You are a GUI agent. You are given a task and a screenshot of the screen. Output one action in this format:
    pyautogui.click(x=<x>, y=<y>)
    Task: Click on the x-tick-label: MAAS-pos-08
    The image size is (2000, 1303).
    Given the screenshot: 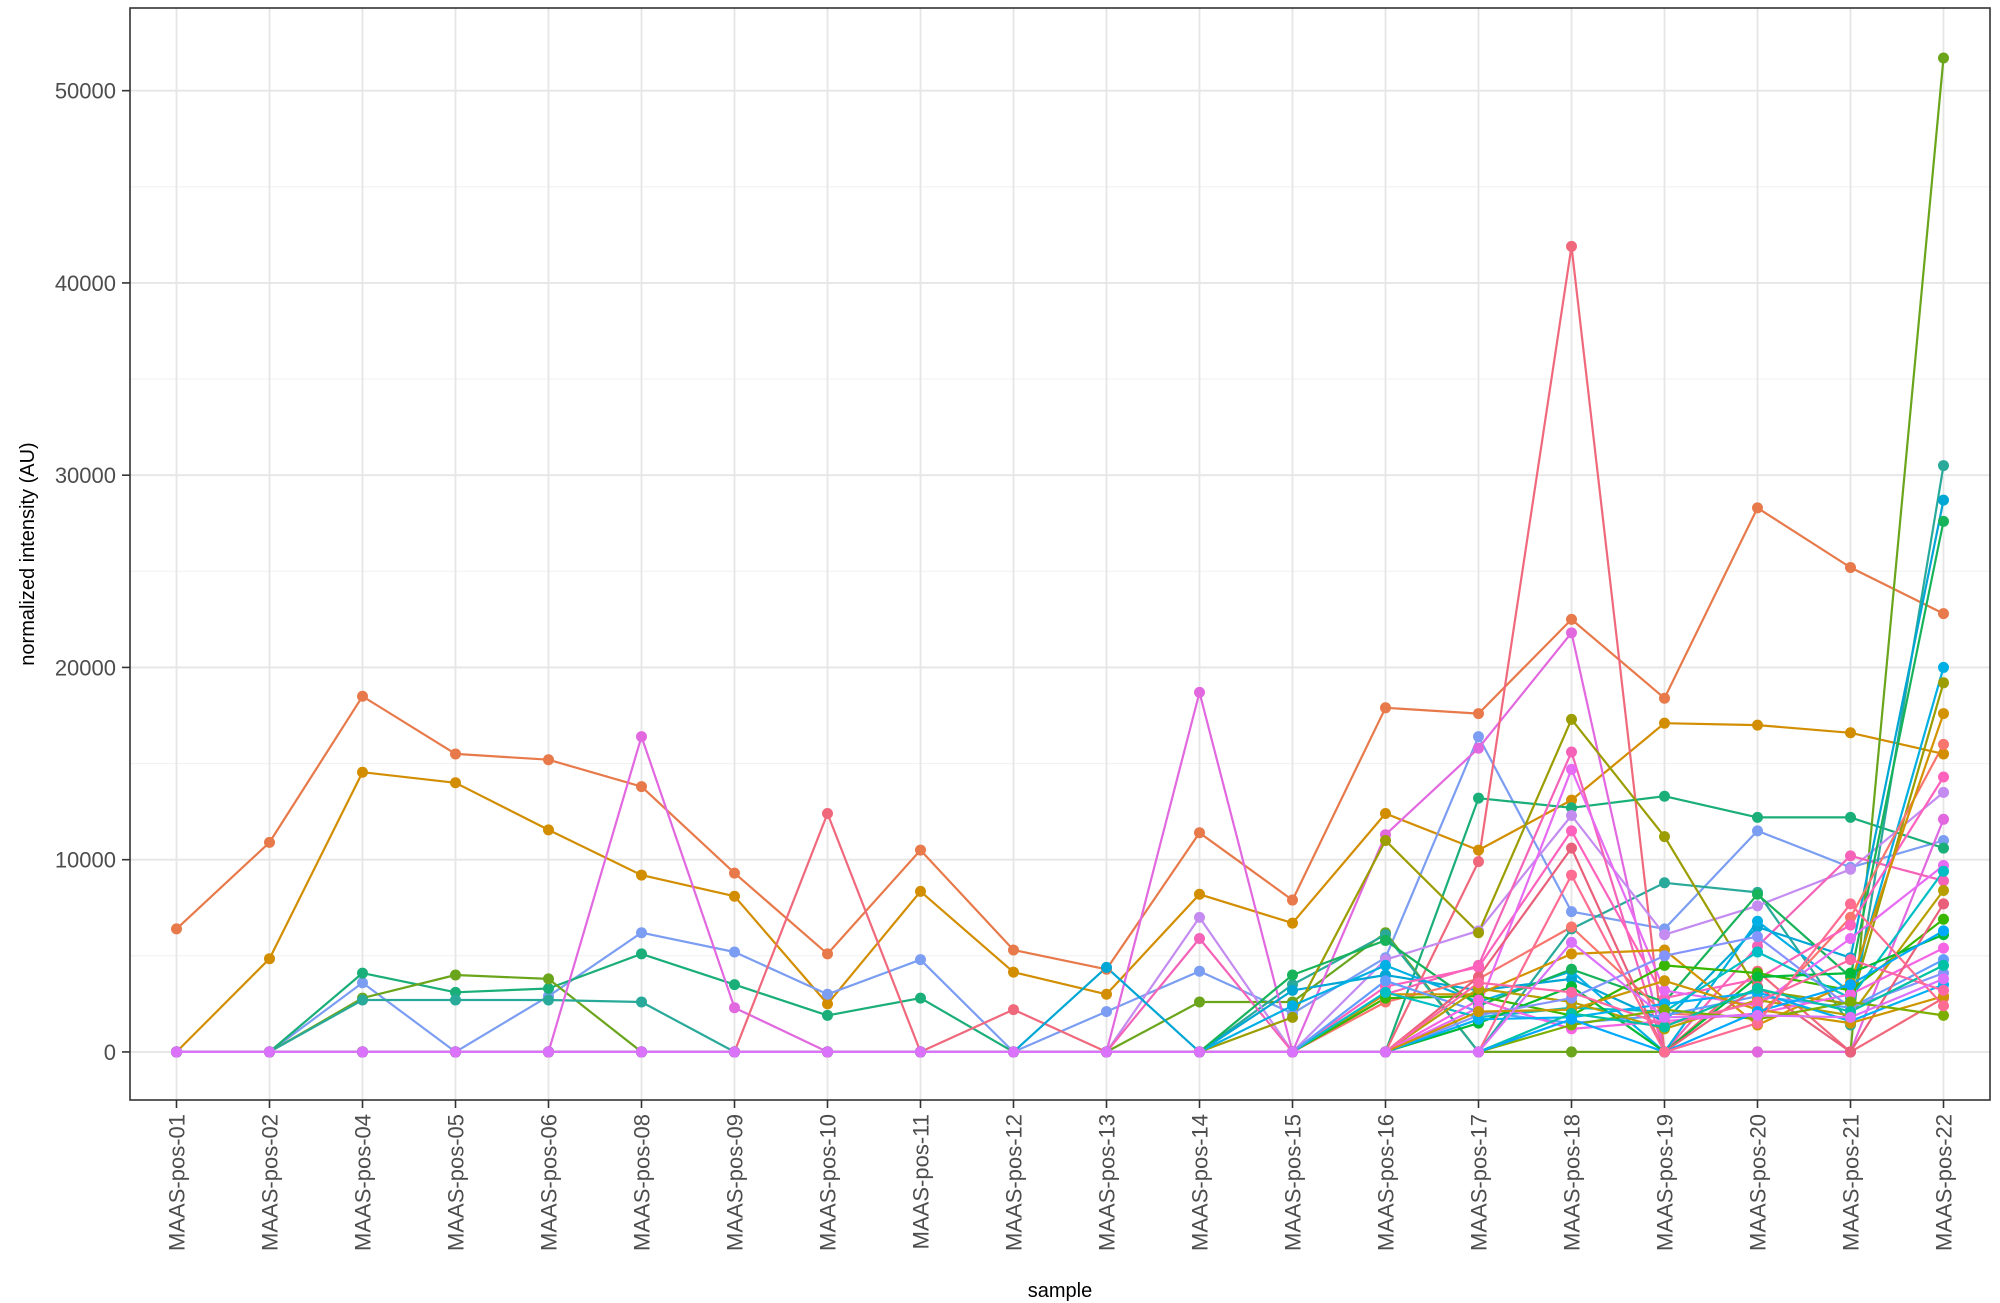 What is the action you would take?
    pyautogui.click(x=642, y=1182)
    